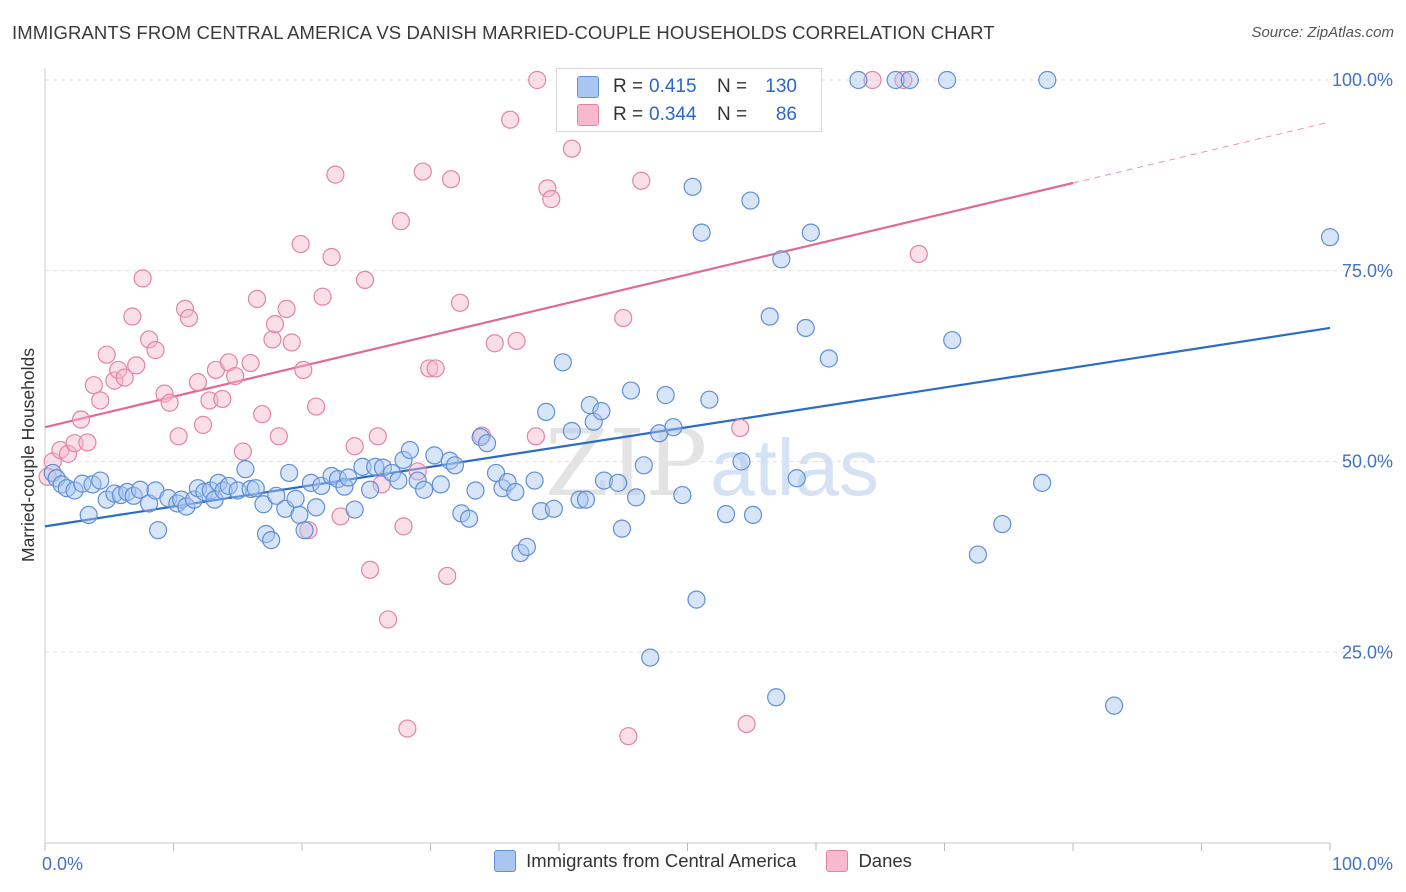  I want to click on pink-swatch, so click(588, 115).